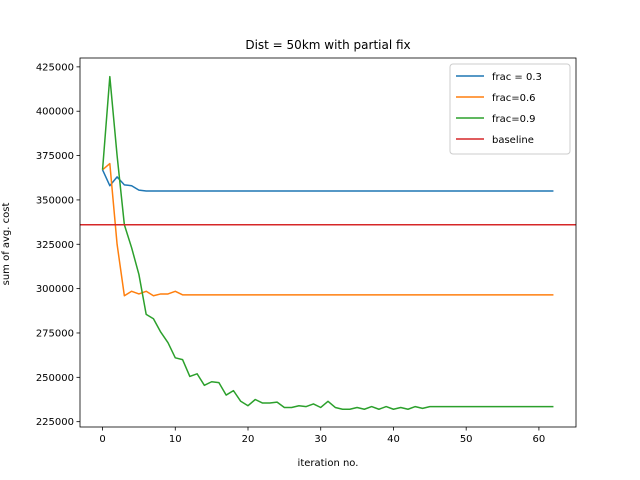 This screenshot has height=480, width=640. What do you see at coordinates (517, 77) in the screenshot?
I see `legend-label-frac-0-3: frac = 0.3` at bounding box center [517, 77].